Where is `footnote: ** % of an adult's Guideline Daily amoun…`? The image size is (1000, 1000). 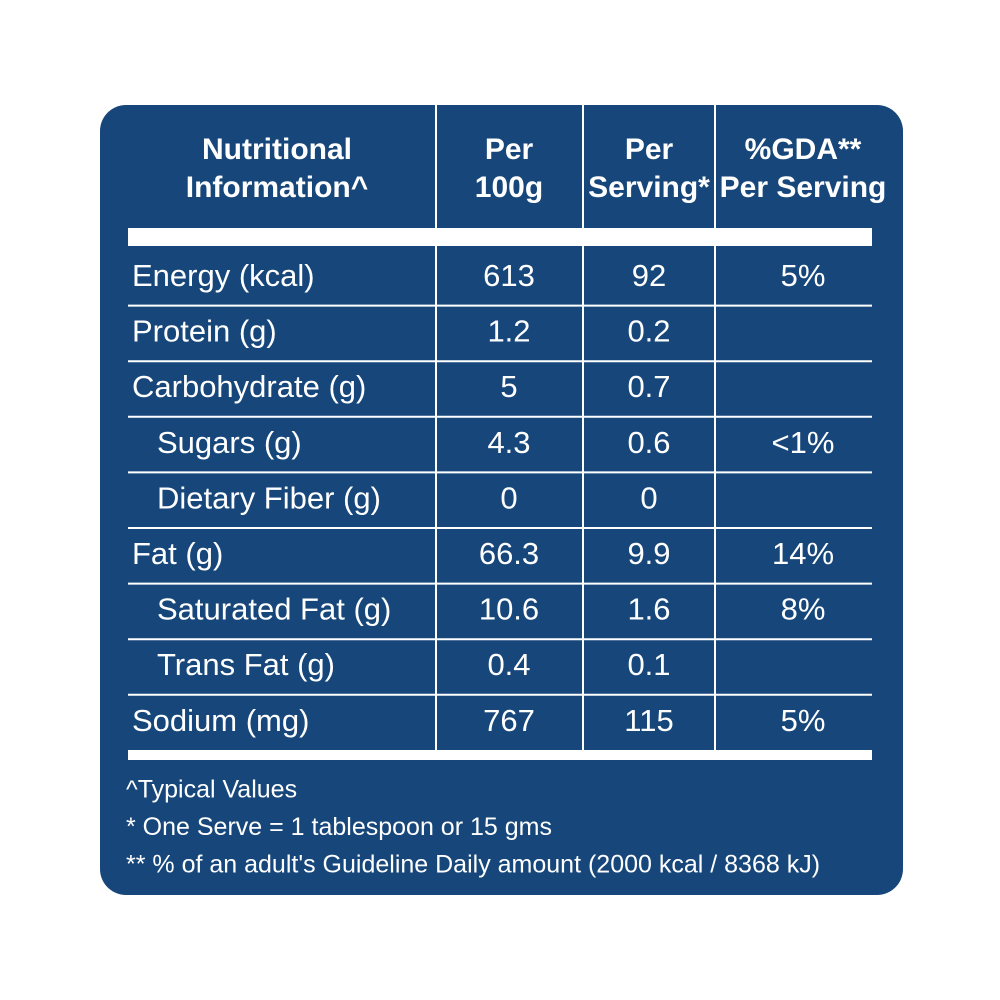
footnote: ** % of an adult's Guideline Daily amoun… is located at coordinates (473, 865).